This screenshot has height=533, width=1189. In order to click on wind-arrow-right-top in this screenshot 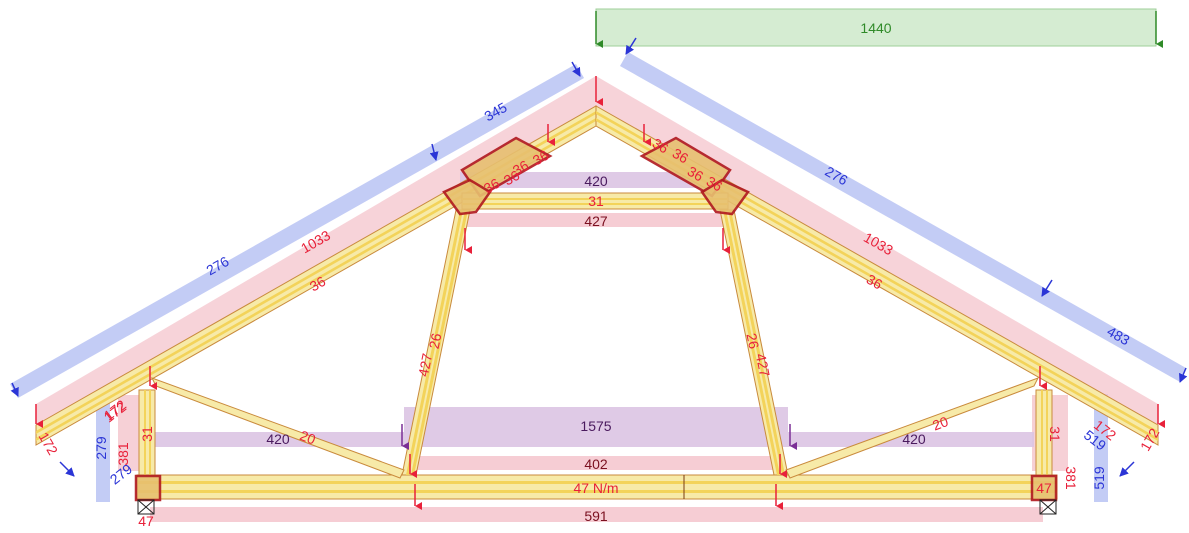, I will do `click(631, 46)`.